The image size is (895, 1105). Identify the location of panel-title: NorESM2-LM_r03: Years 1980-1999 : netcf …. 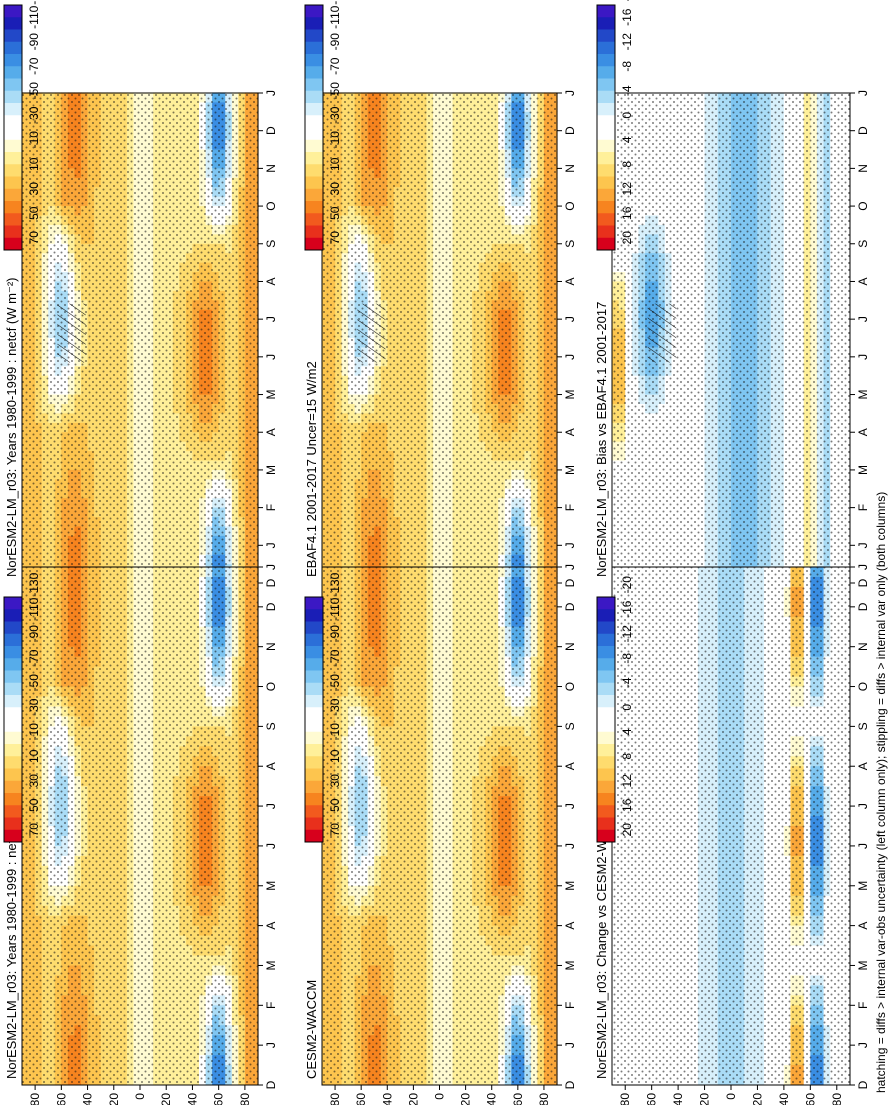
(11, 427).